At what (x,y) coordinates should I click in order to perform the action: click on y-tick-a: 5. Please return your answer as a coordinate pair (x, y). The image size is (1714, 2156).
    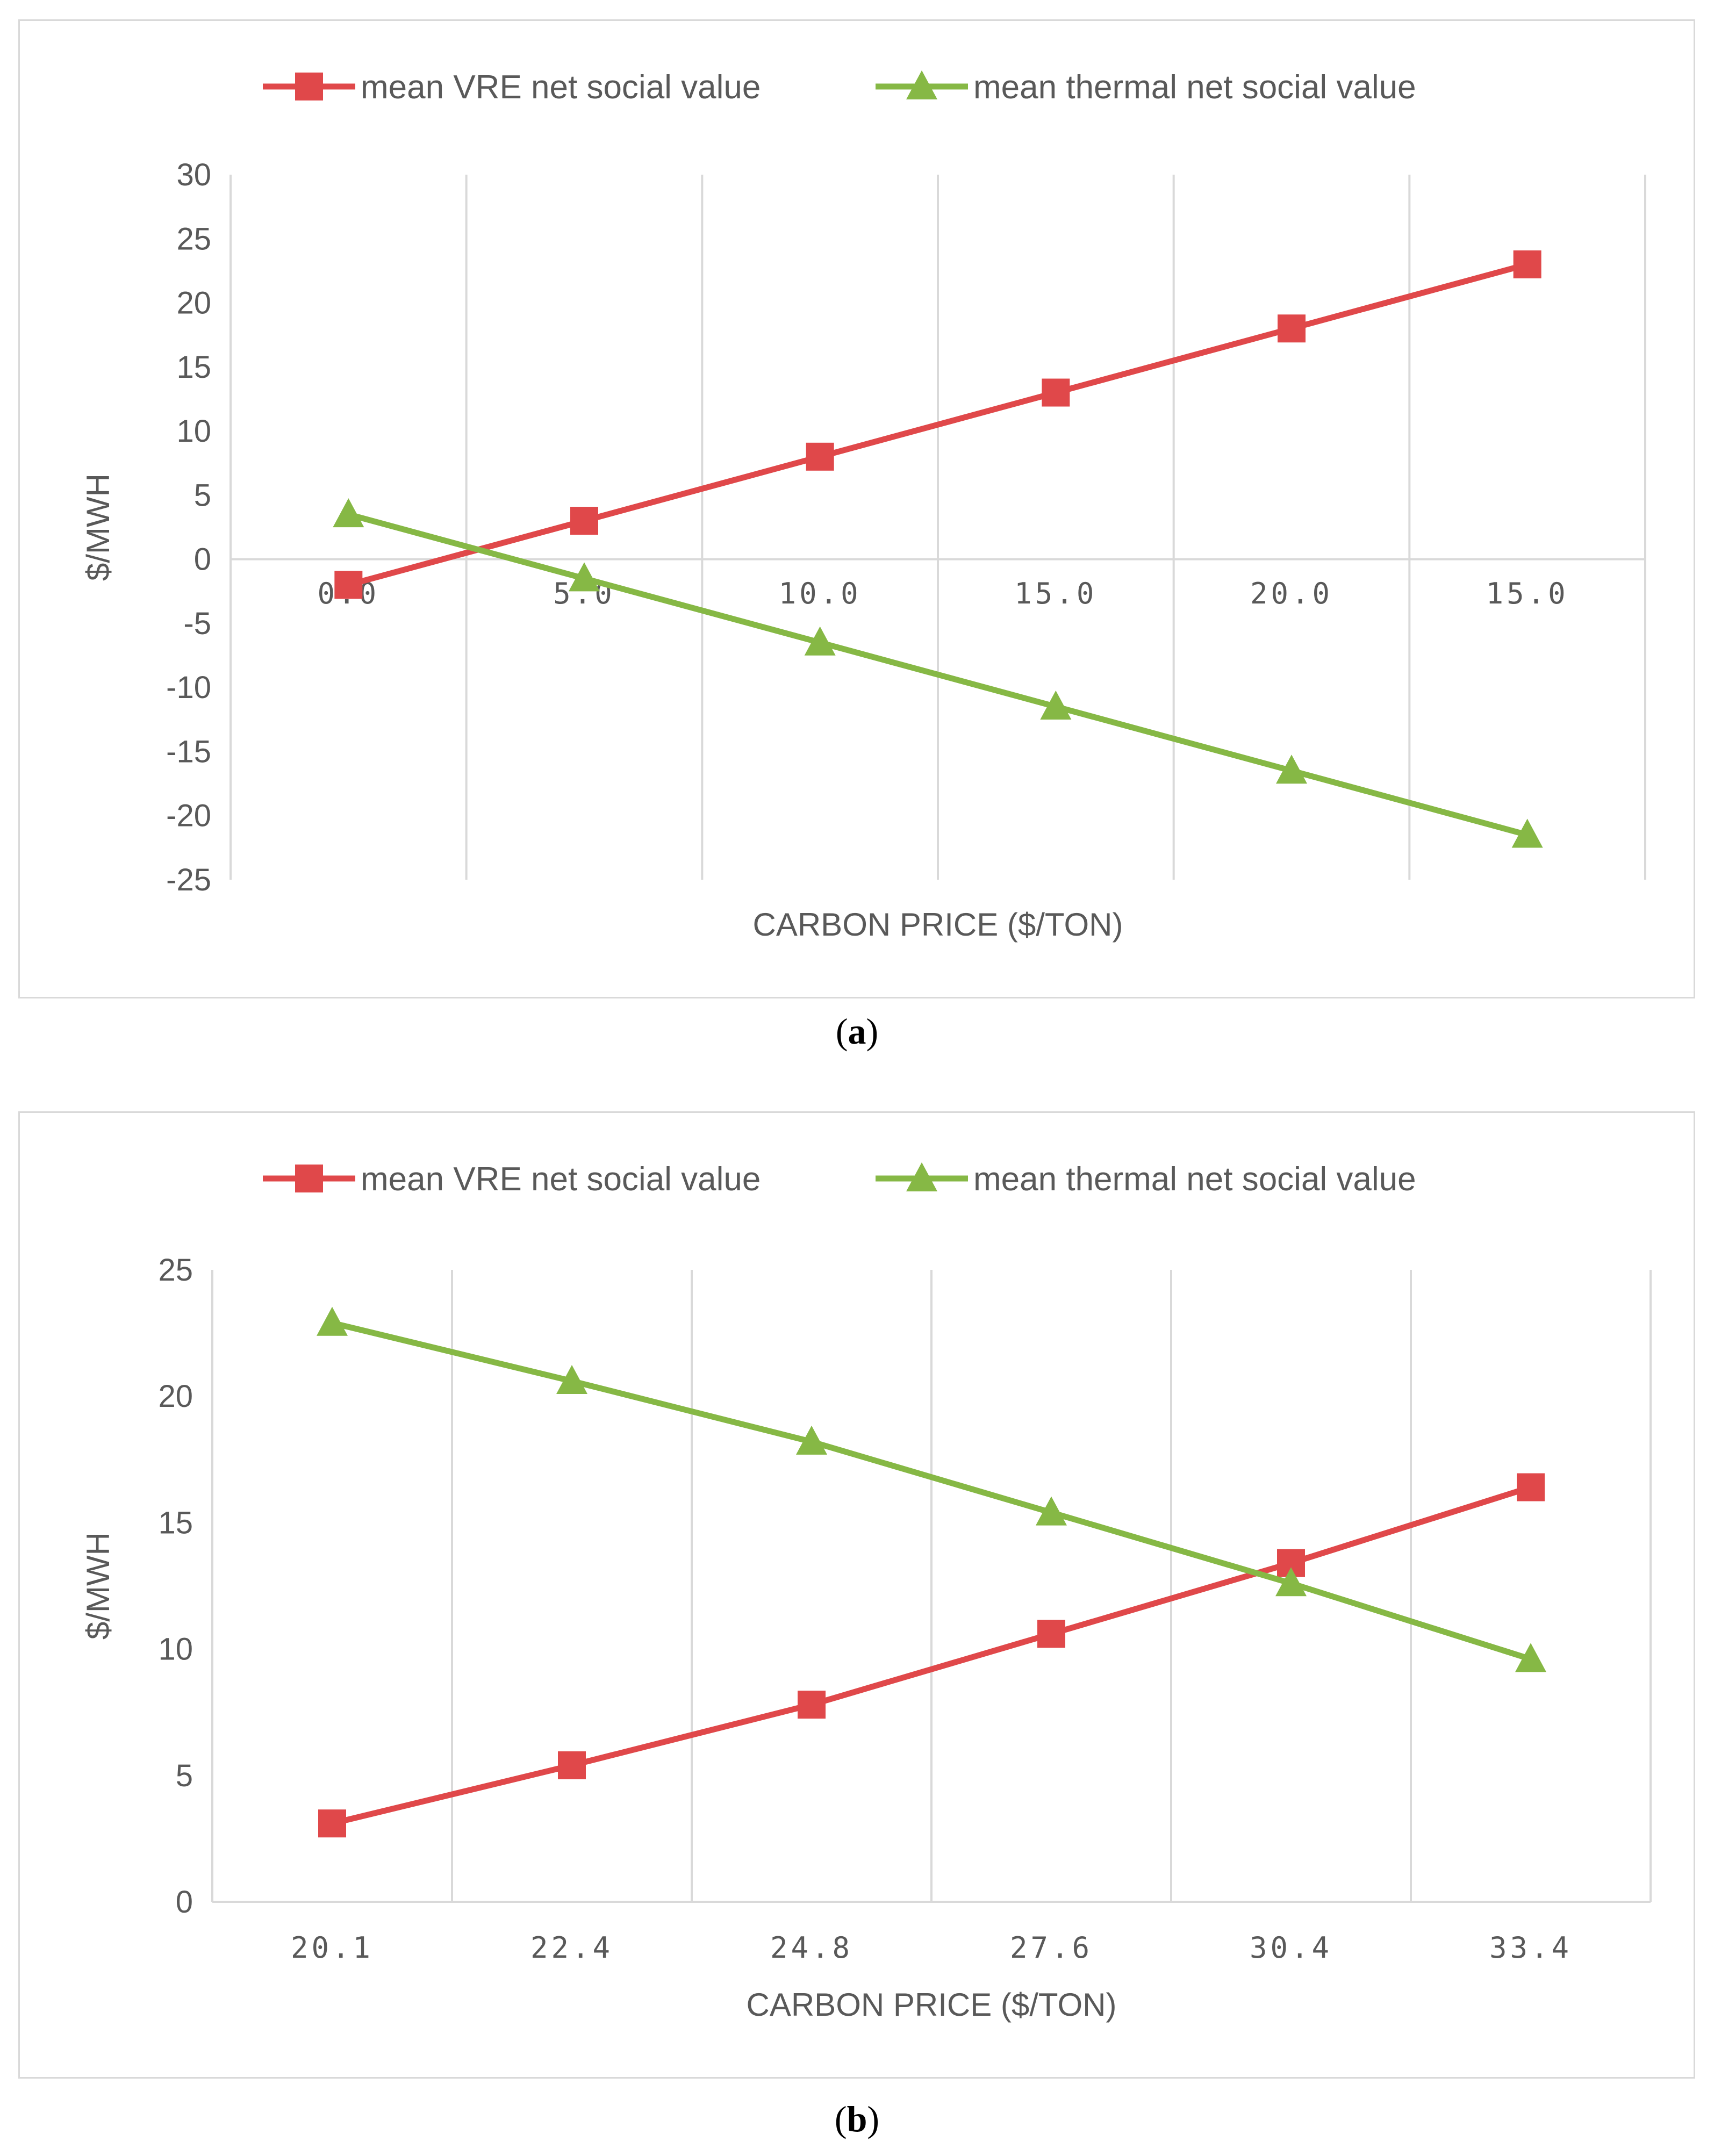
    Looking at the image, I should click on (203, 496).